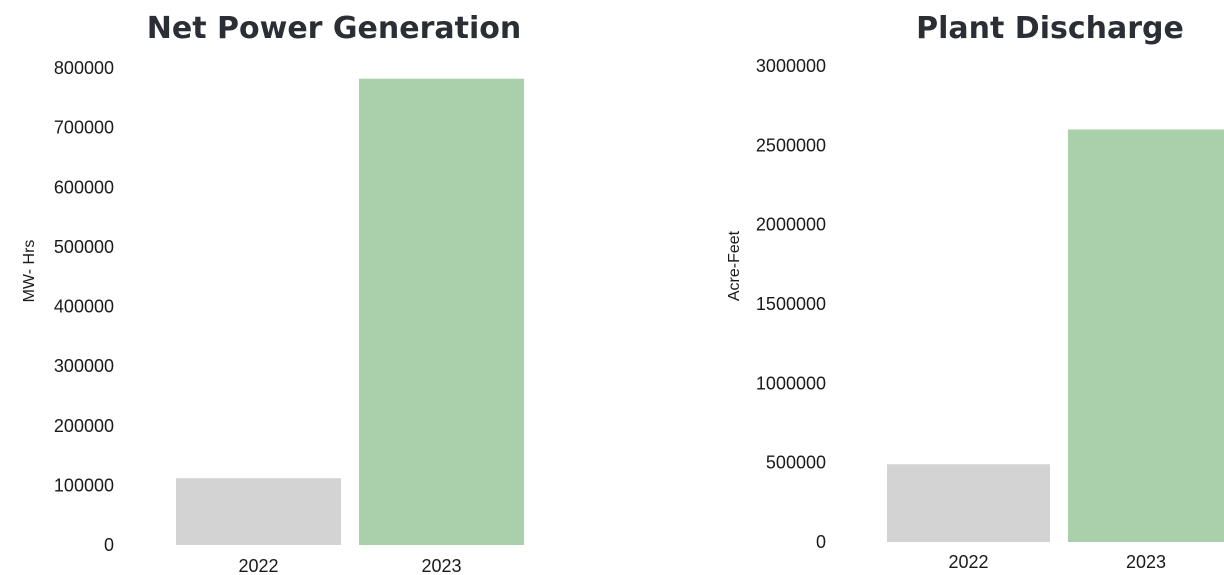  What do you see at coordinates (791, 383) in the screenshot?
I see `y-tick-label: 1000000` at bounding box center [791, 383].